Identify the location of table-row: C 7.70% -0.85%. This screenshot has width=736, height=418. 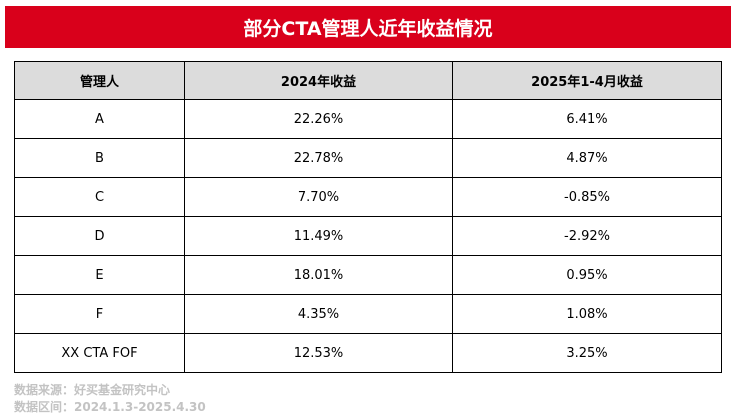
(368, 197).